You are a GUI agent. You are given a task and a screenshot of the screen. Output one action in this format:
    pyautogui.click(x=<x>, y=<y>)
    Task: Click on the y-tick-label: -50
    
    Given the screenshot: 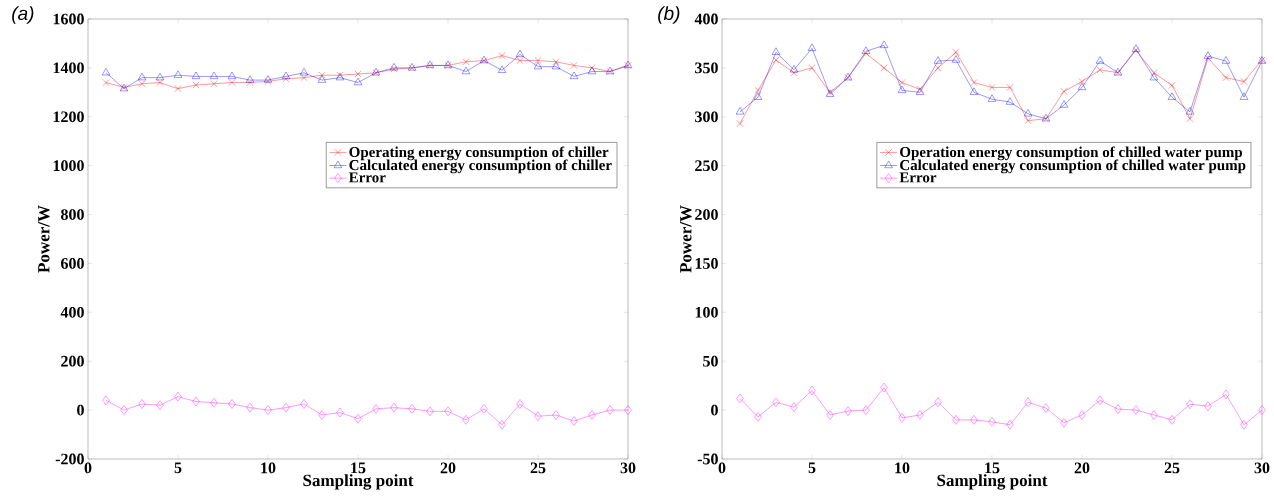 What is the action you would take?
    pyautogui.click(x=707, y=459)
    